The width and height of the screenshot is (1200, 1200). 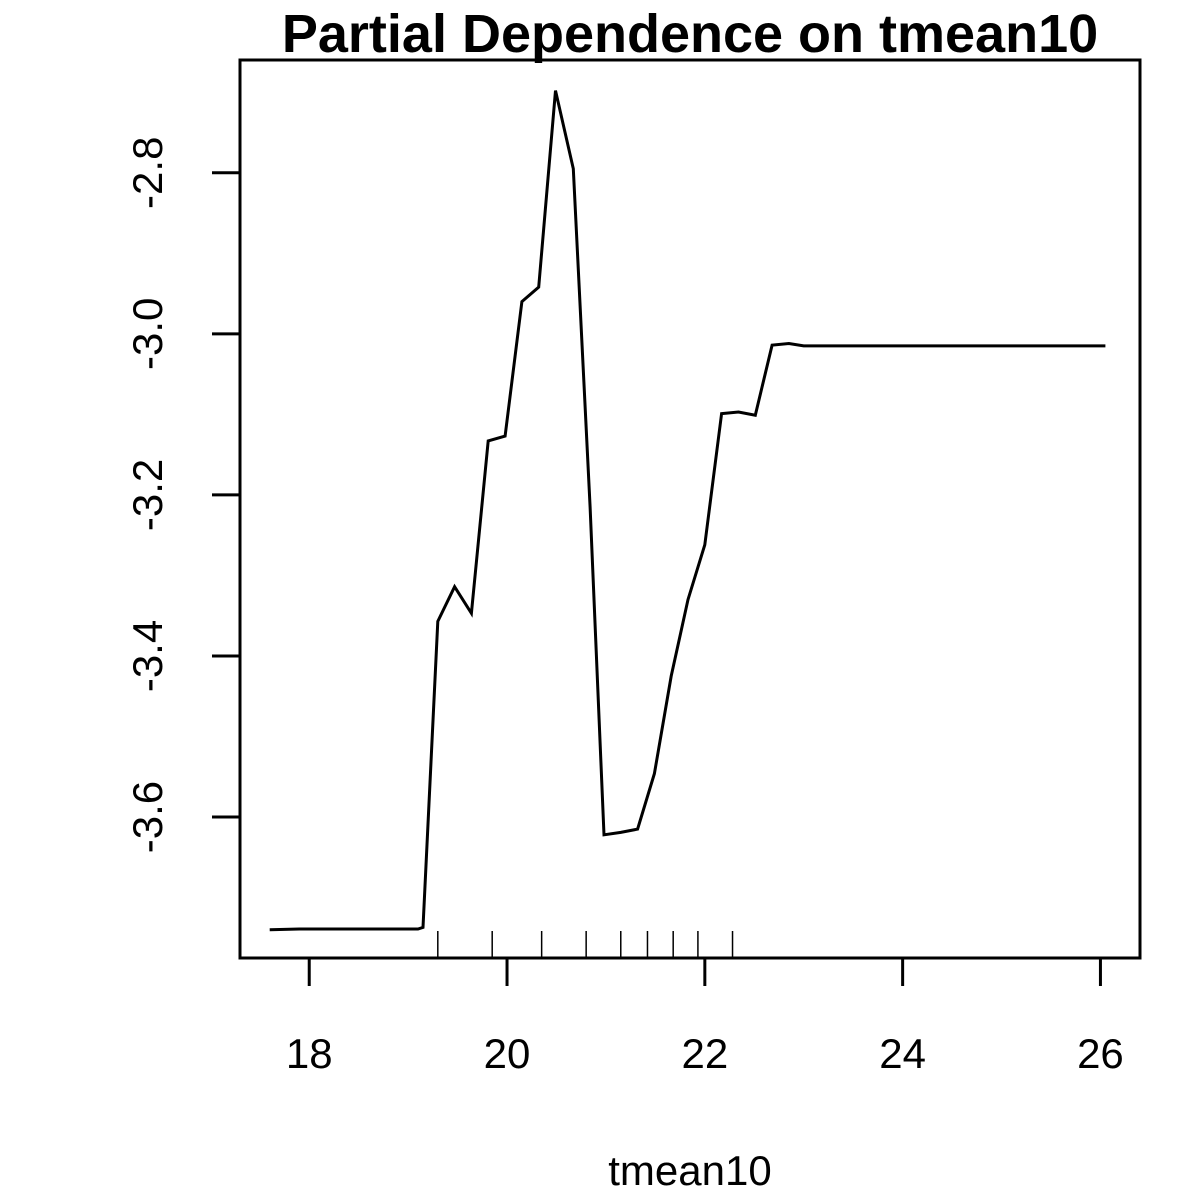 I want to click on x-tick-label: 22, so click(x=704, y=1053).